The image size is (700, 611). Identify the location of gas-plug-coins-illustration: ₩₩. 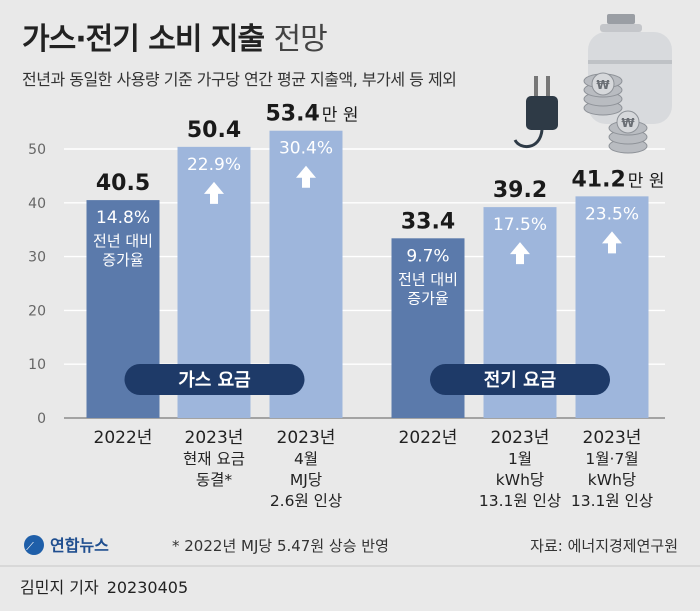
(592, 84).